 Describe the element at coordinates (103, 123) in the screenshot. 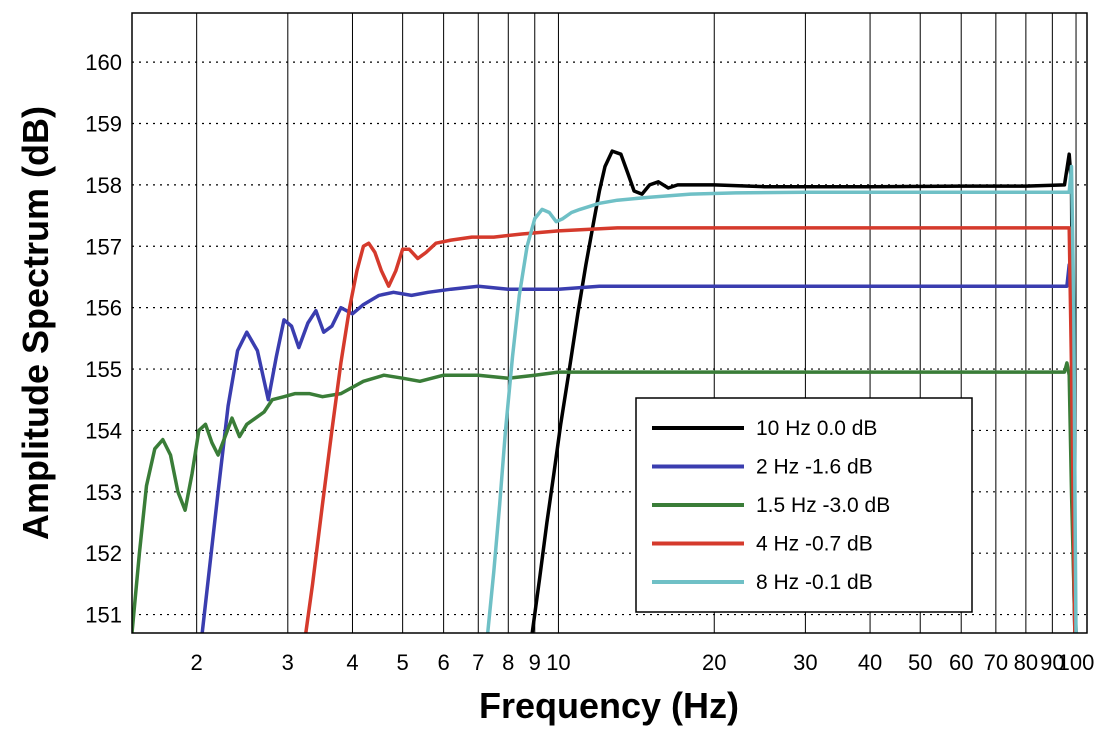

I see `y-tick-label: 159` at that location.